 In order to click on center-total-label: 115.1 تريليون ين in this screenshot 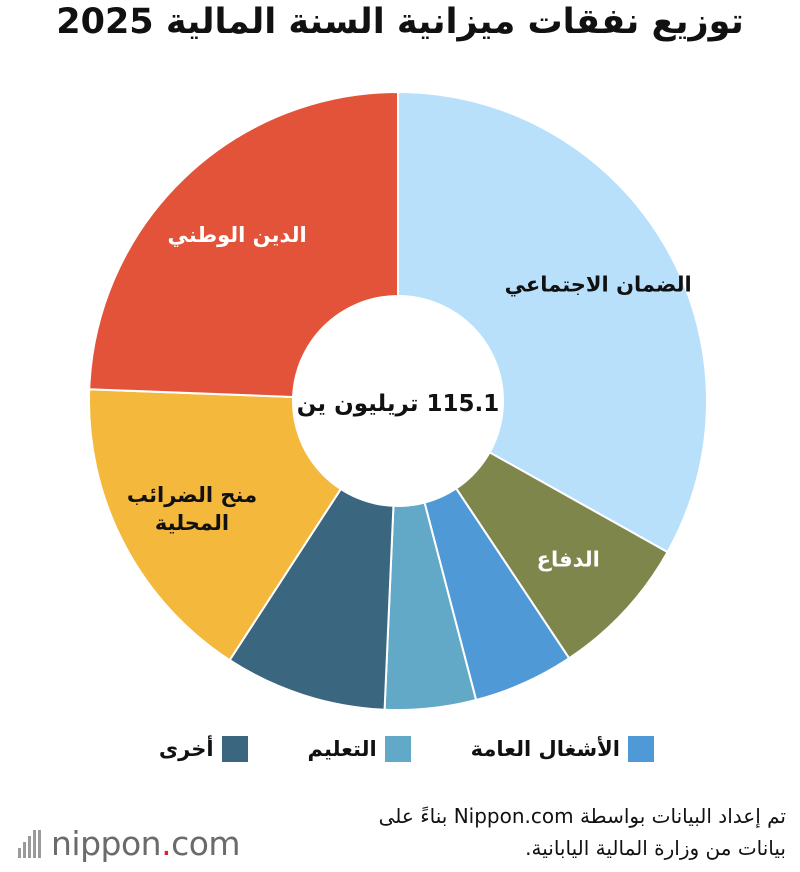, I will do `click(398, 404)`.